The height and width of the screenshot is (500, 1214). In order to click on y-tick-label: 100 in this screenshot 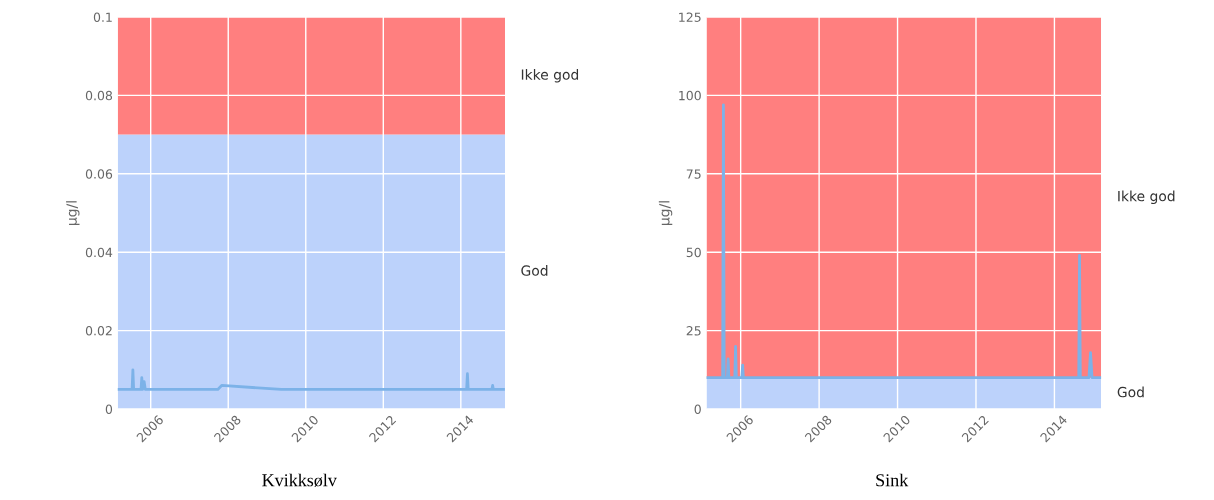, I will do `click(690, 95)`.